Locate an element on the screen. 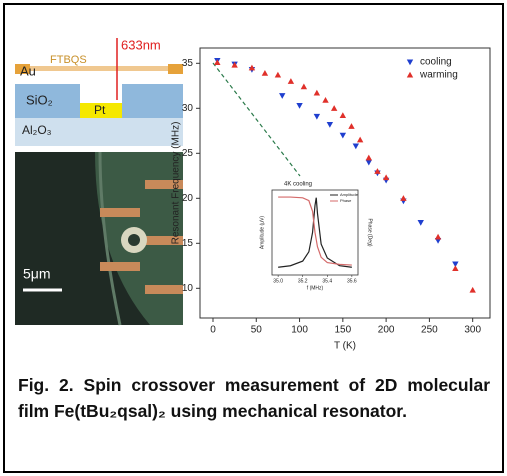 Image resolution: width=507 pixels, height=476 pixels. x-tick-label: 0 is located at coordinates (213, 330).